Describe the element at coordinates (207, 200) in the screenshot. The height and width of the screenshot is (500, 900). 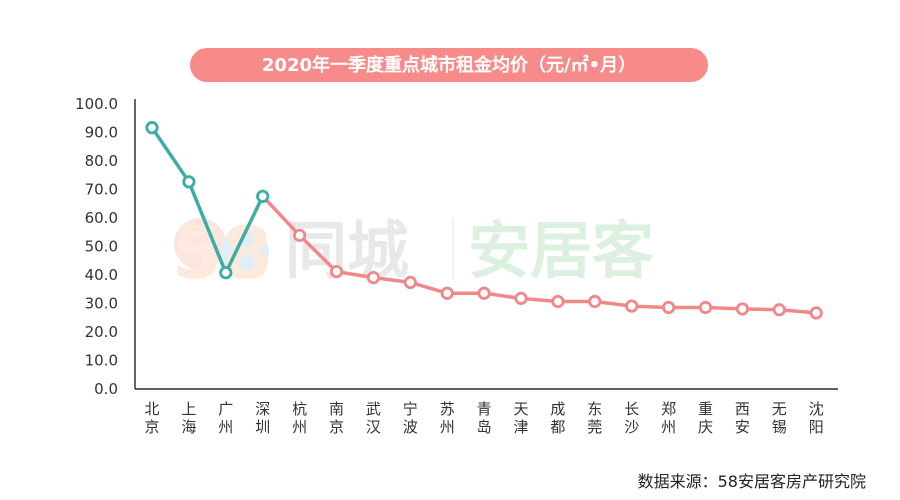
I see `series-line-highlight` at that location.